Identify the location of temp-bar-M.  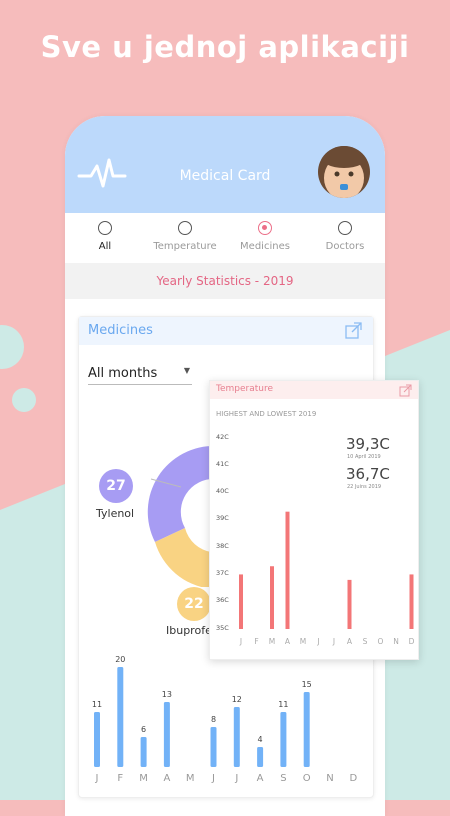
(272, 597).